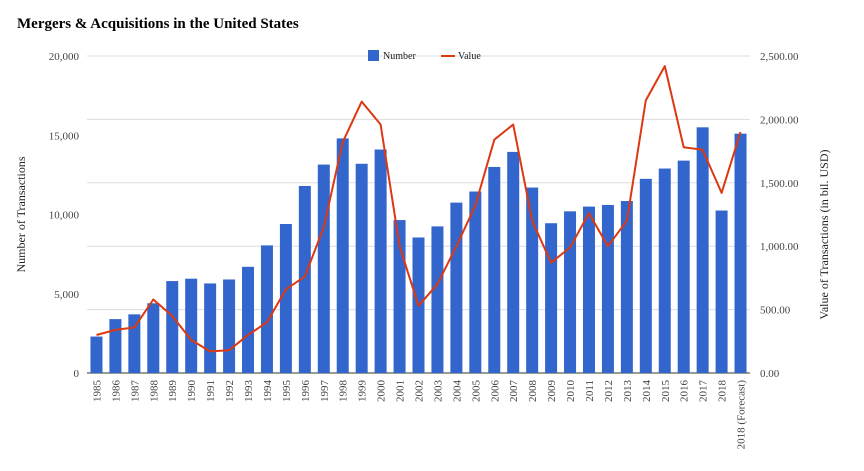 The width and height of the screenshot is (864, 471). Describe the element at coordinates (153, 338) in the screenshot. I see `bar-1988` at that location.